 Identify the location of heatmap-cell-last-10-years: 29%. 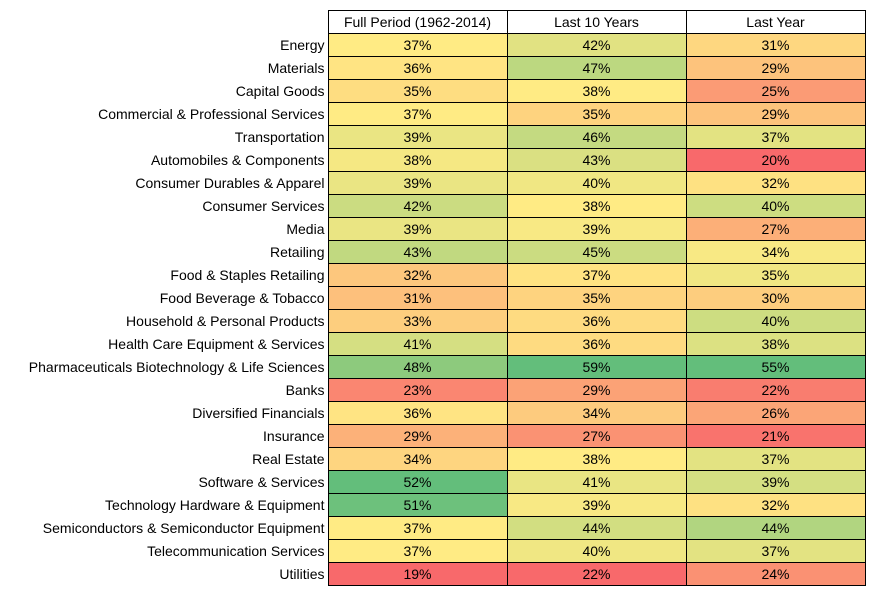
(596, 390).